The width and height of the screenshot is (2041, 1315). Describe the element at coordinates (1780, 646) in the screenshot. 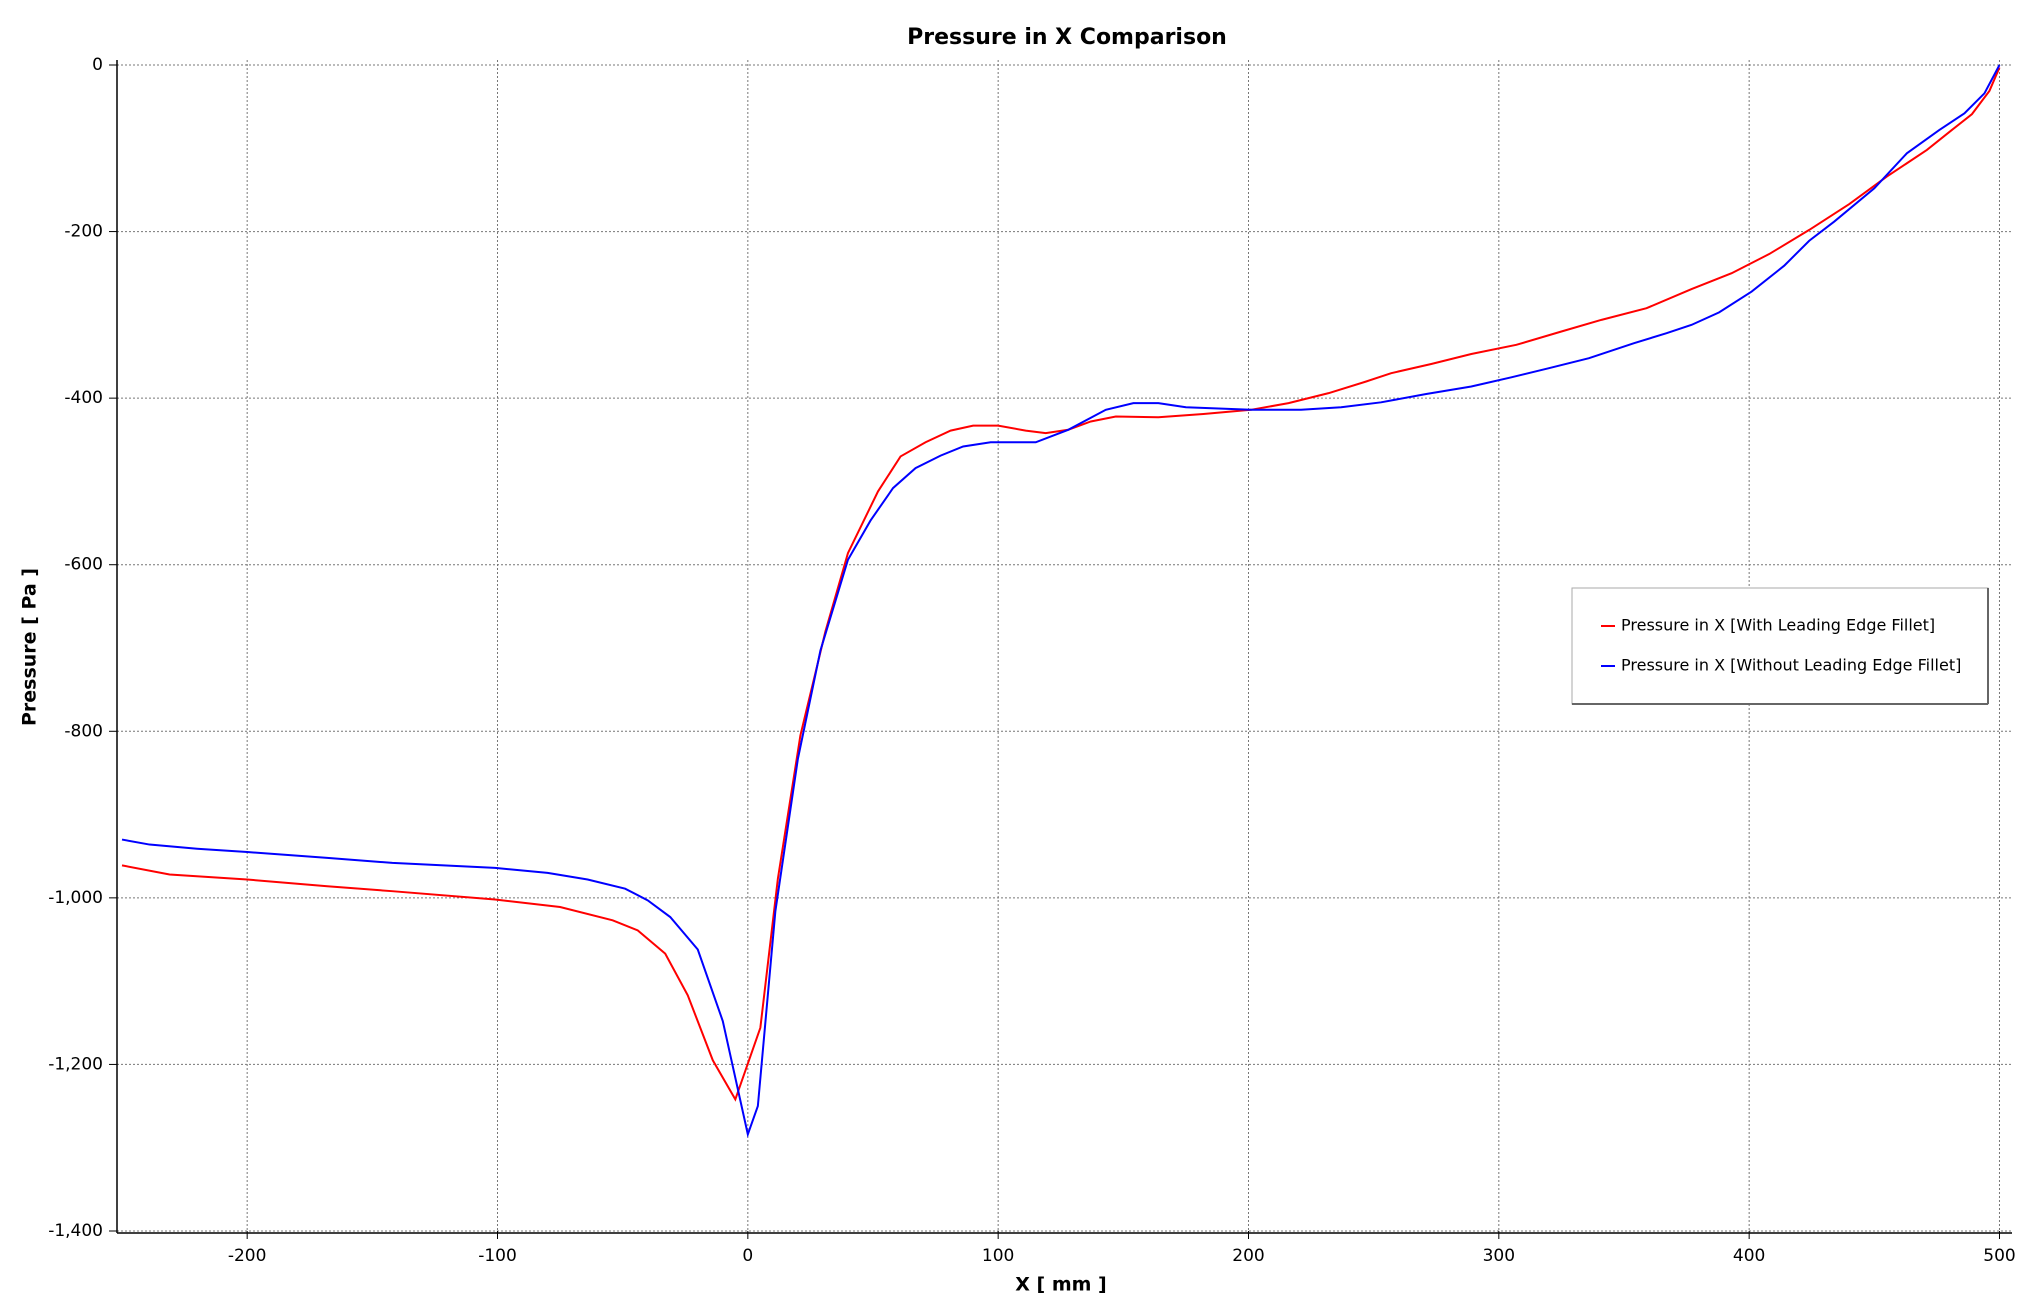

I see `legend-box` at that location.